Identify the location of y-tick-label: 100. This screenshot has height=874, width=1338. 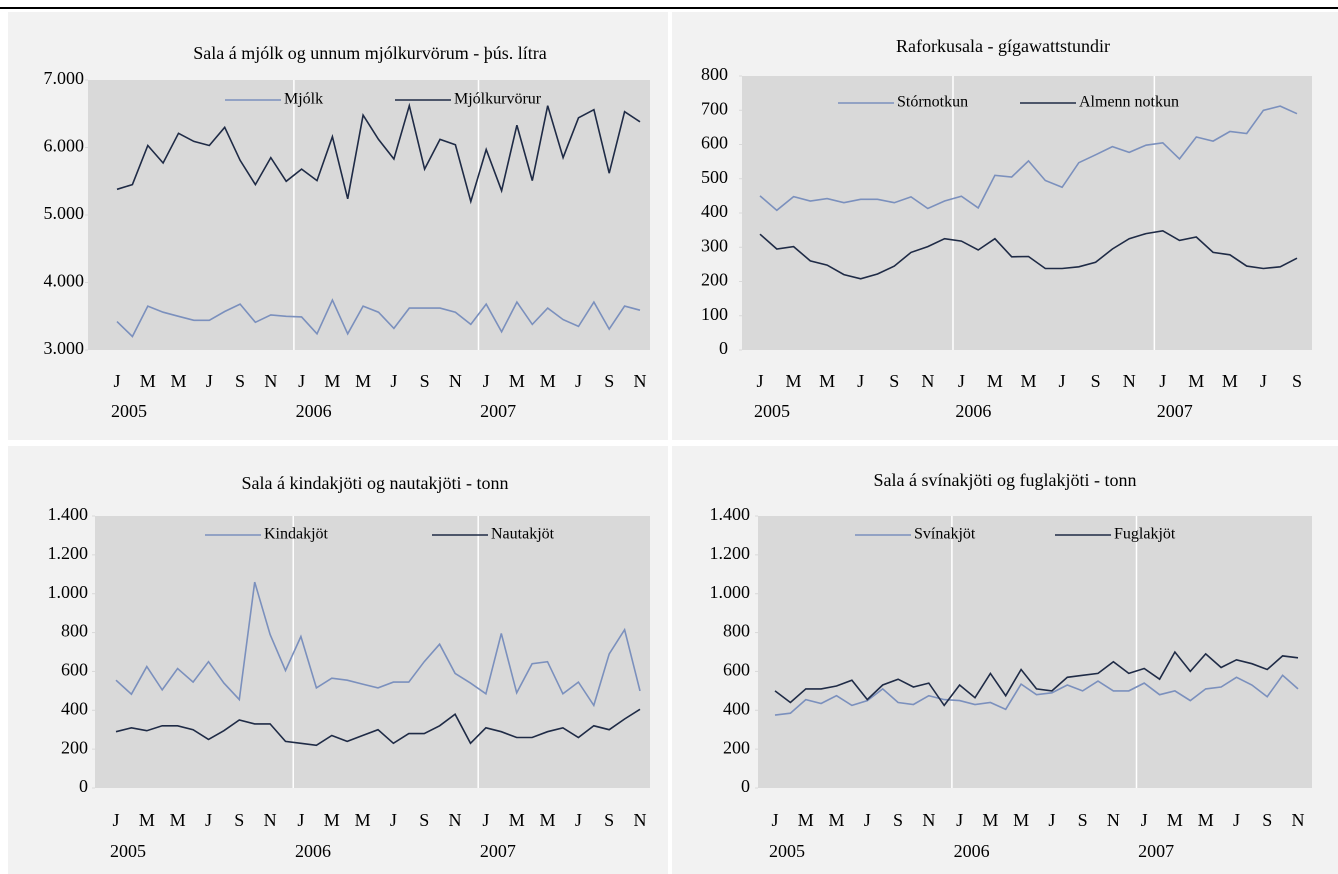
(714, 314).